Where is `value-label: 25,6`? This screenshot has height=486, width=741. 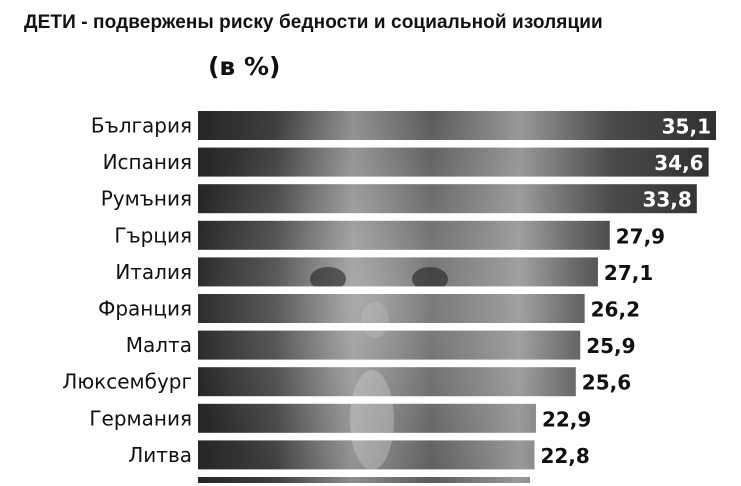
value-label: 25,6 is located at coordinates (606, 383).